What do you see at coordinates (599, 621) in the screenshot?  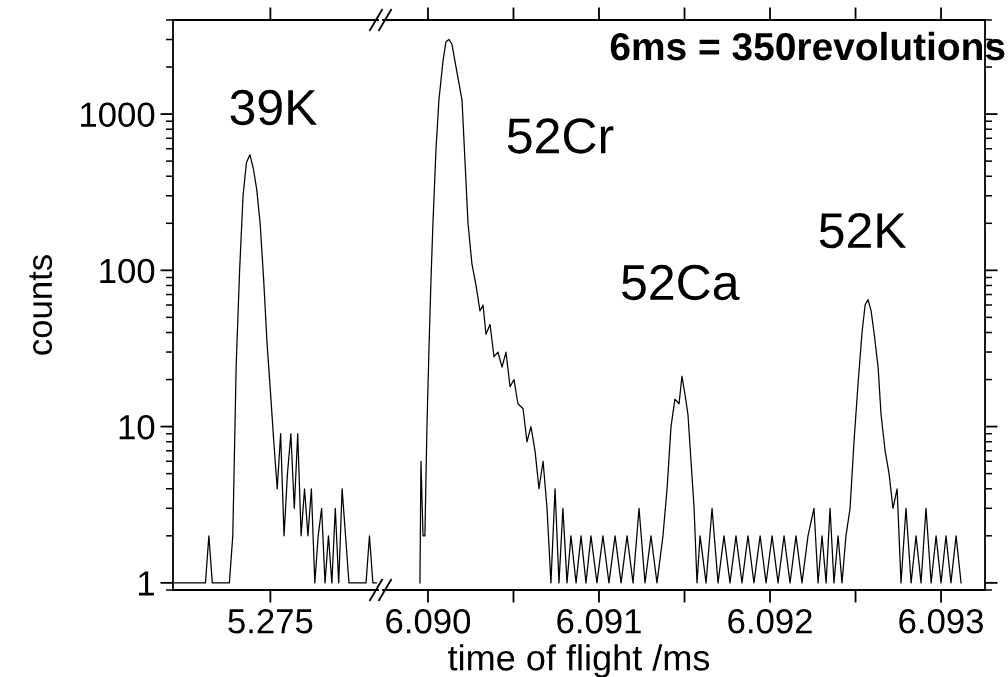 I see `x-tick-label: 6.091` at bounding box center [599, 621].